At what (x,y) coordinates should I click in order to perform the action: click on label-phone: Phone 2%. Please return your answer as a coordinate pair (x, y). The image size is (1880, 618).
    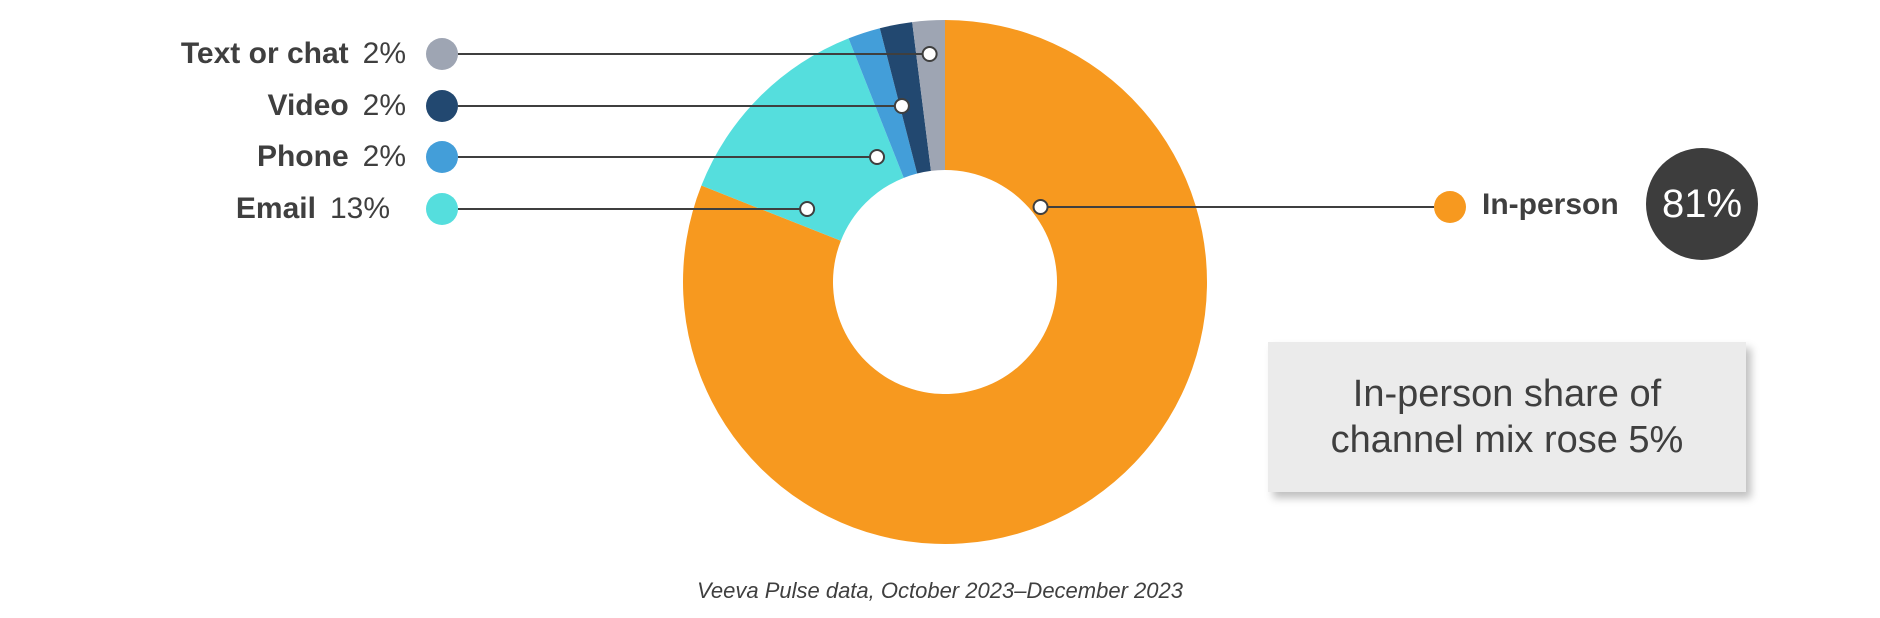
    Looking at the image, I should click on (331, 157).